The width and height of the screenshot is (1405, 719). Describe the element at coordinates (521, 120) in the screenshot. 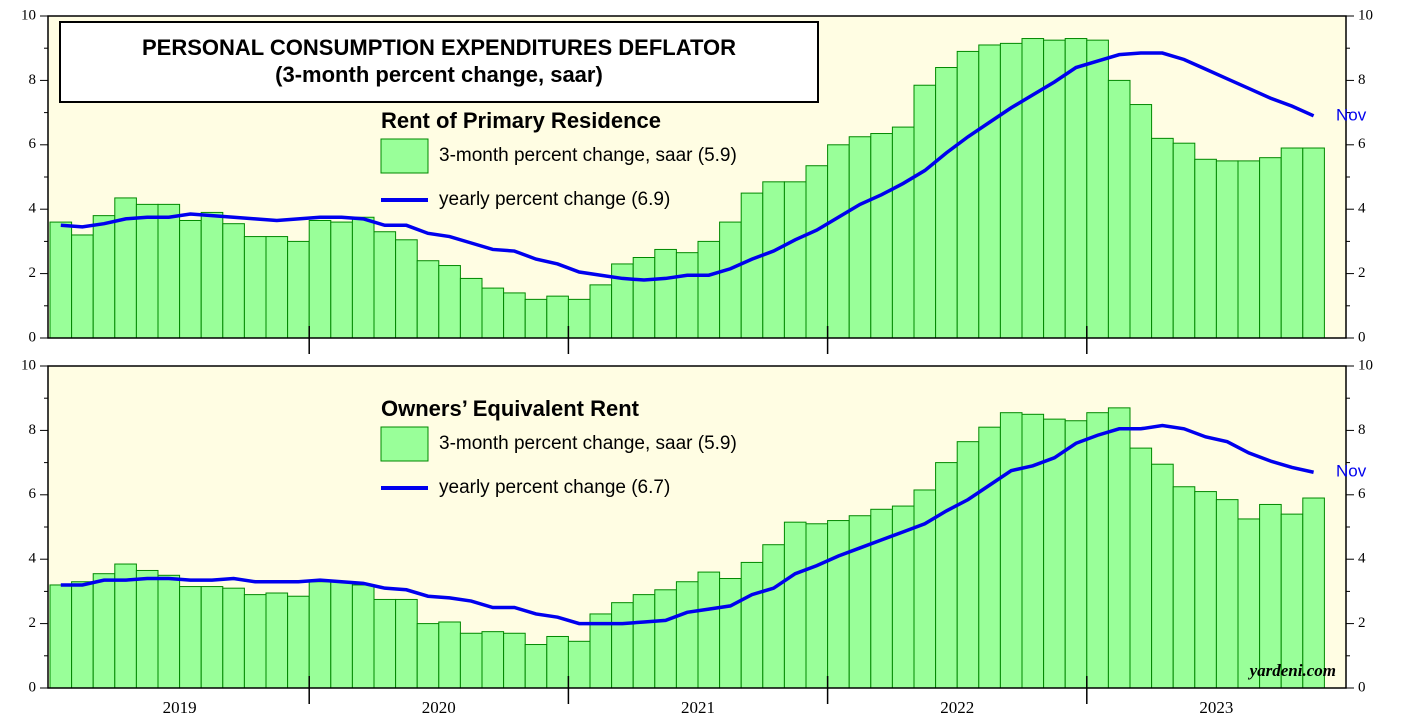

I see `panel-title: Rent of Primary Residence` at that location.